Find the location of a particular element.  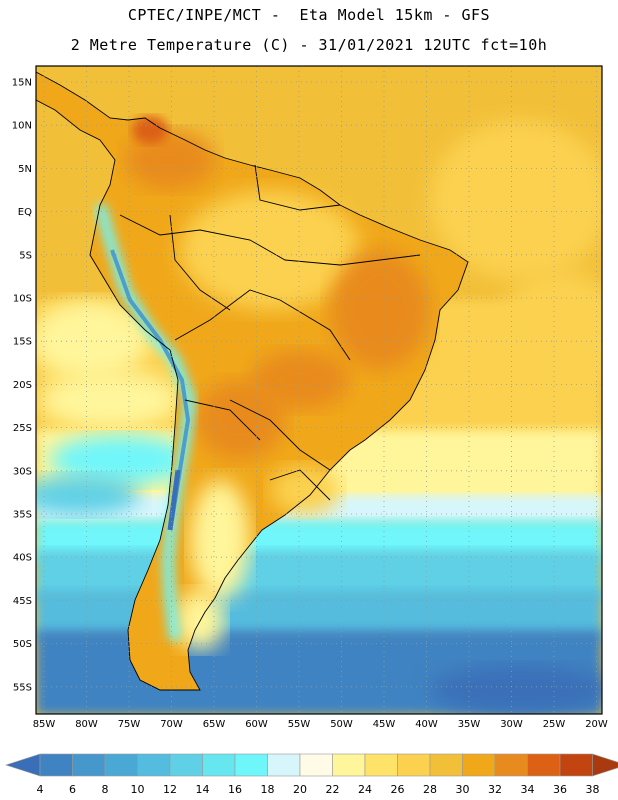

longitude-label: 60W is located at coordinates (256, 724).